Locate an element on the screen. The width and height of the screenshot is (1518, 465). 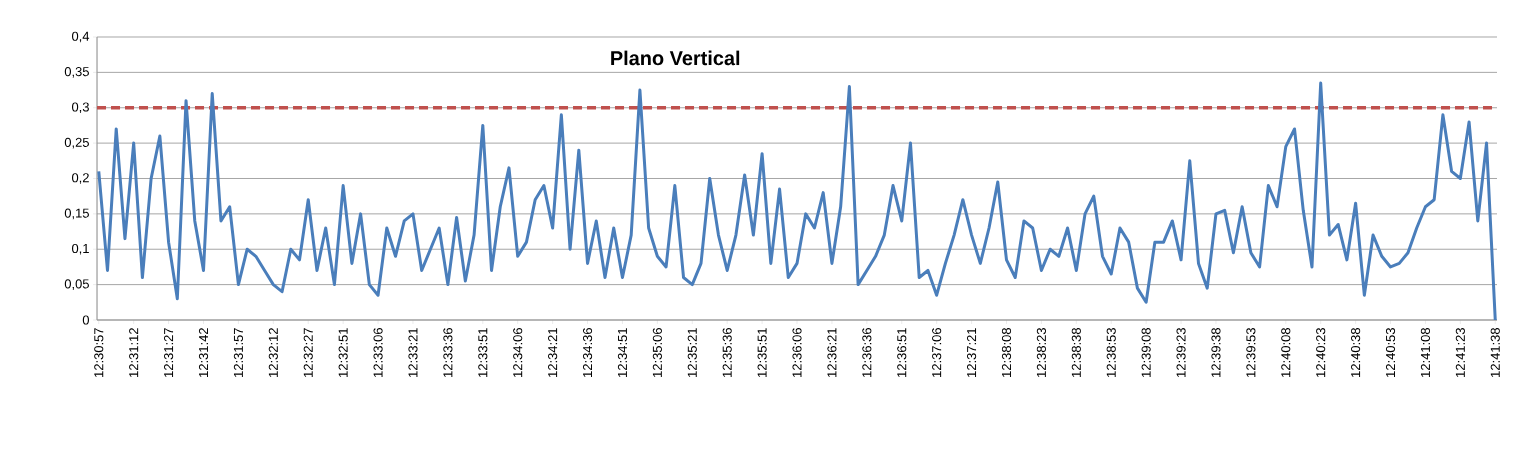
y-tick-label: 0,3 is located at coordinates (80, 108).